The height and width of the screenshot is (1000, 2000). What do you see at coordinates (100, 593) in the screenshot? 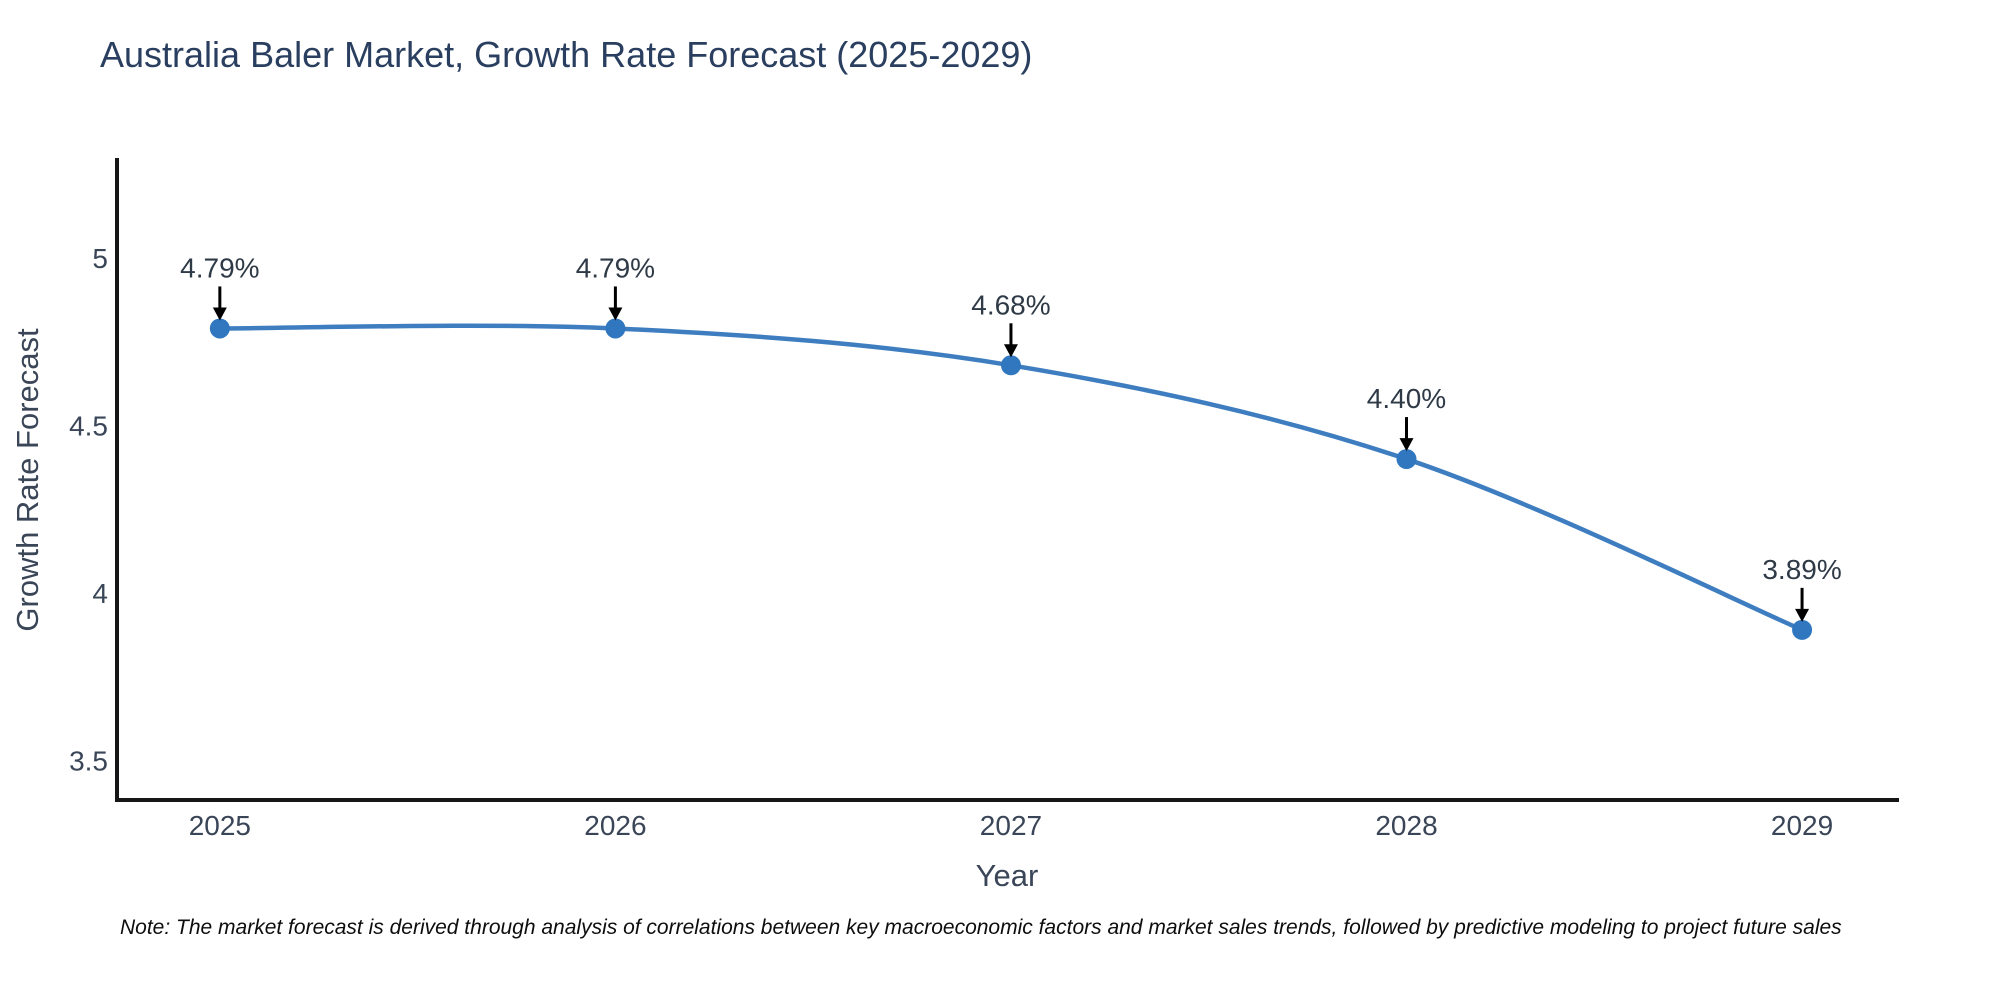
I see `y-tick-label: 4` at bounding box center [100, 593].